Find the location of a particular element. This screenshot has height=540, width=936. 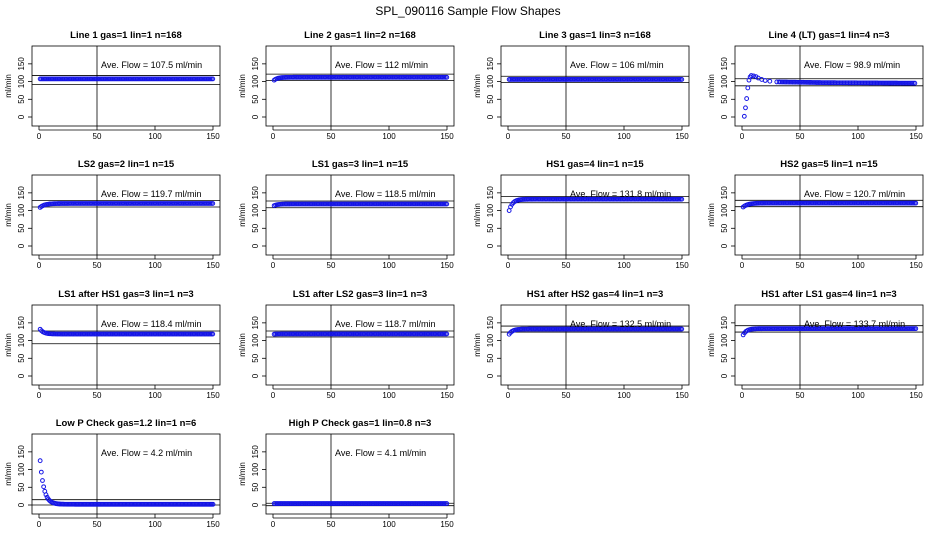

flow-annotation: Ave. Flow = 118.4 ml/min is located at coordinates (151, 324).